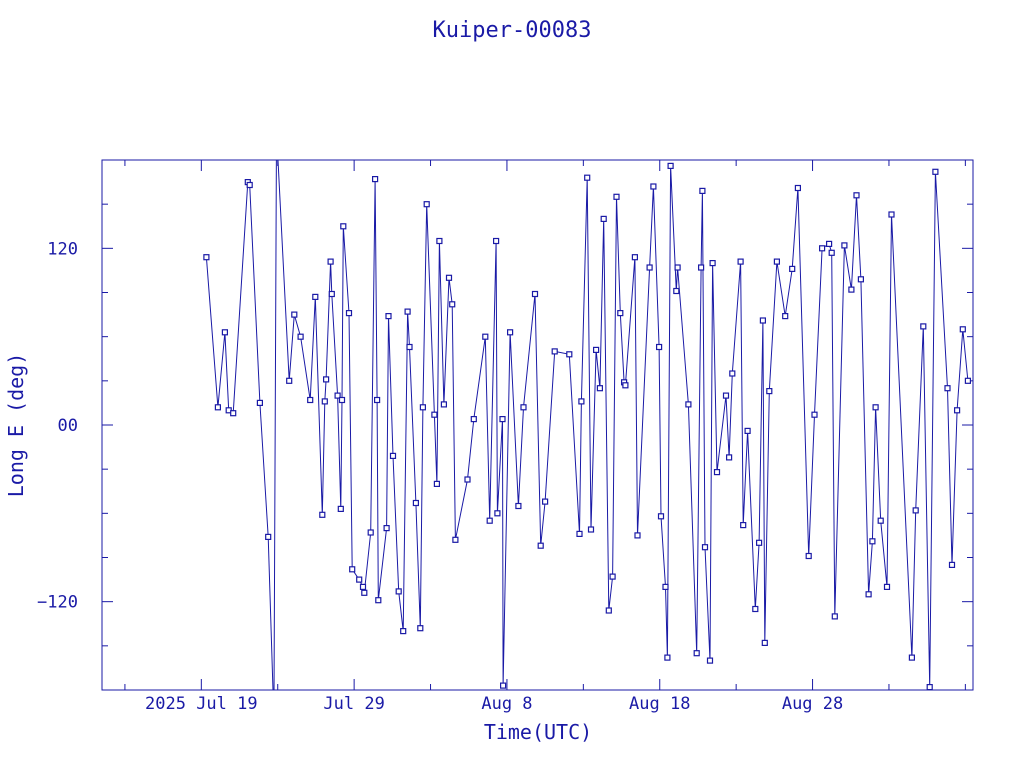 The image size is (1024, 768). Describe the element at coordinates (512, 30) in the screenshot. I see `chart-title: Kuiper-00083` at that location.